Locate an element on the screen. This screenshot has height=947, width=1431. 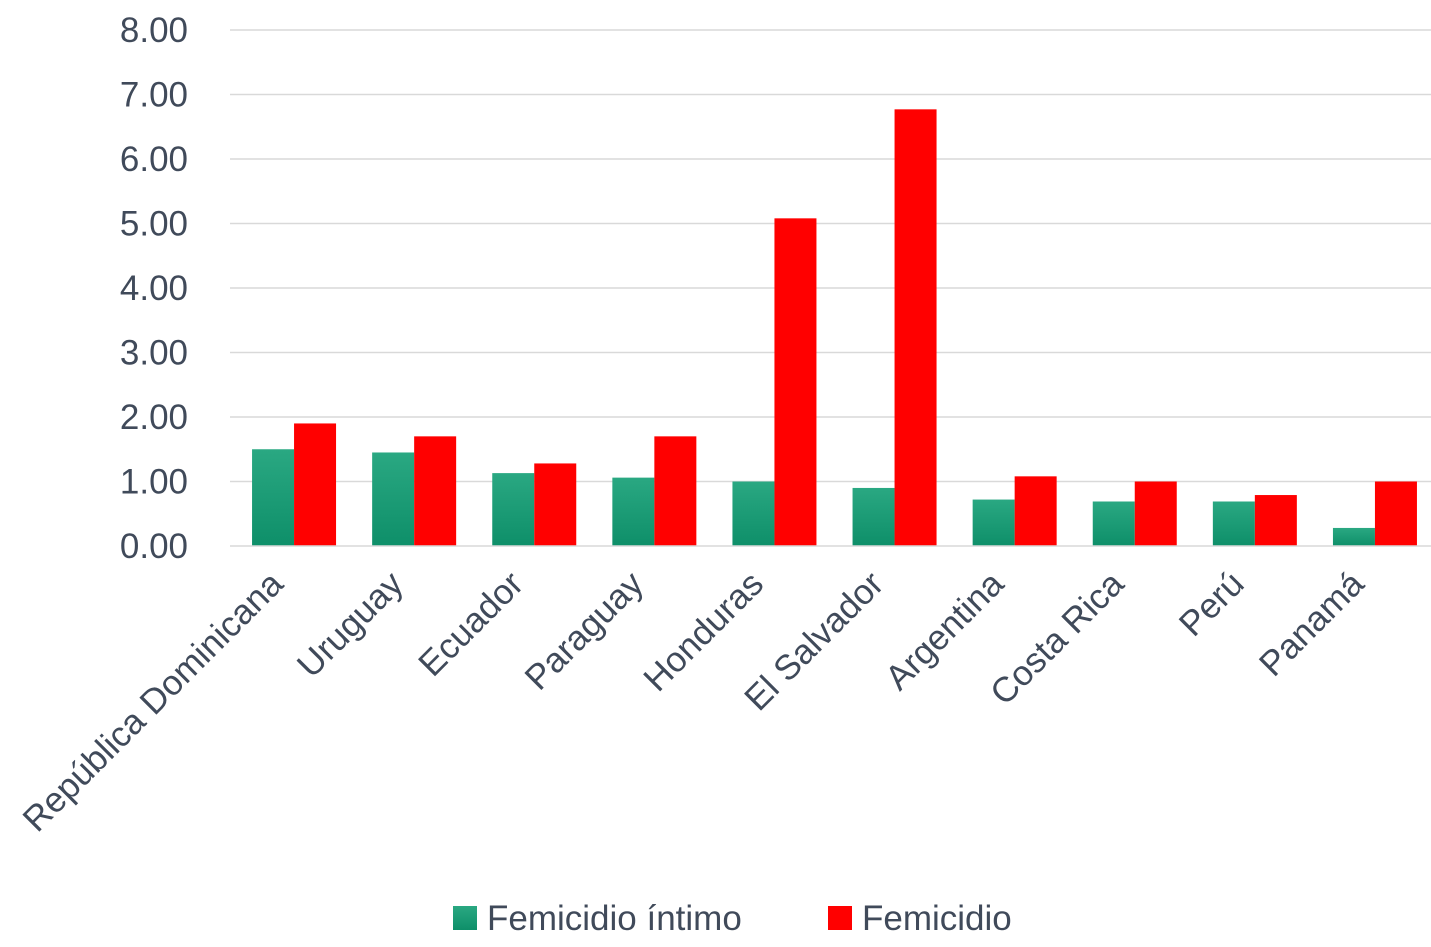
y-tick-label: 2.00 is located at coordinates (154, 417).